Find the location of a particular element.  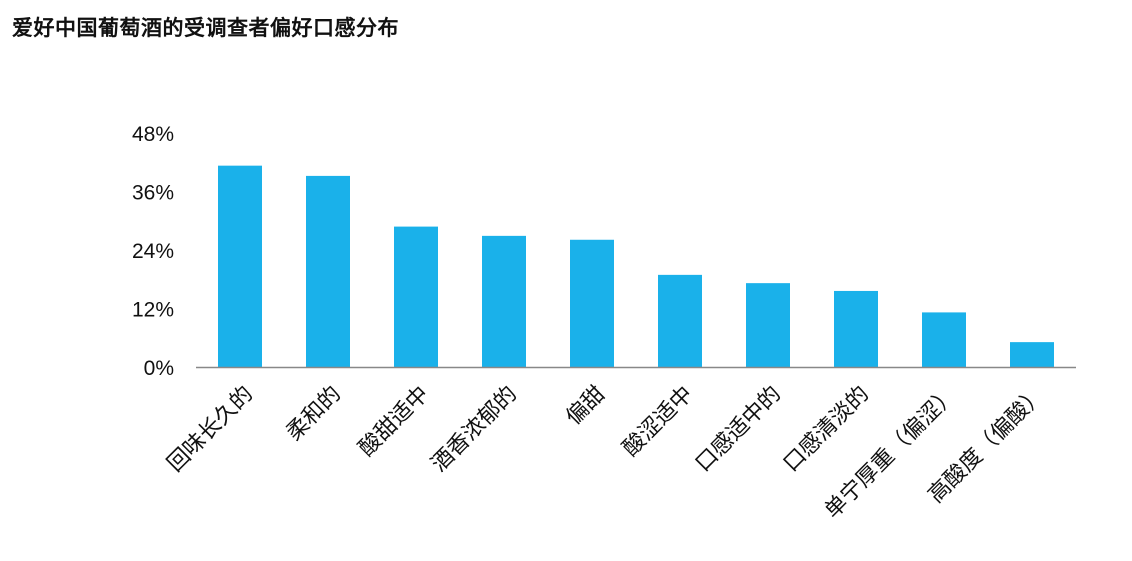

x-tick-label: 回味长久的 is located at coordinates (210, 429).